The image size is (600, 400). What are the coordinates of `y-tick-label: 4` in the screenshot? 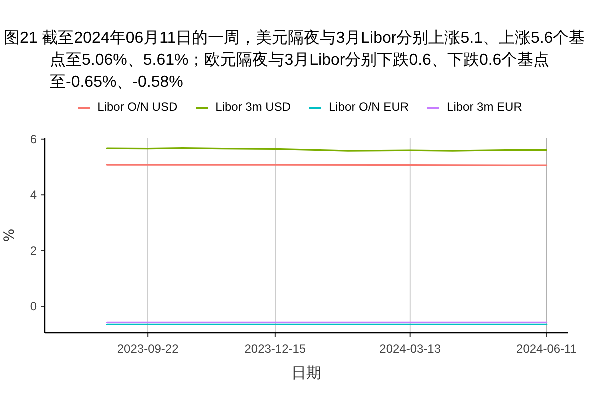 It's located at (34, 195).